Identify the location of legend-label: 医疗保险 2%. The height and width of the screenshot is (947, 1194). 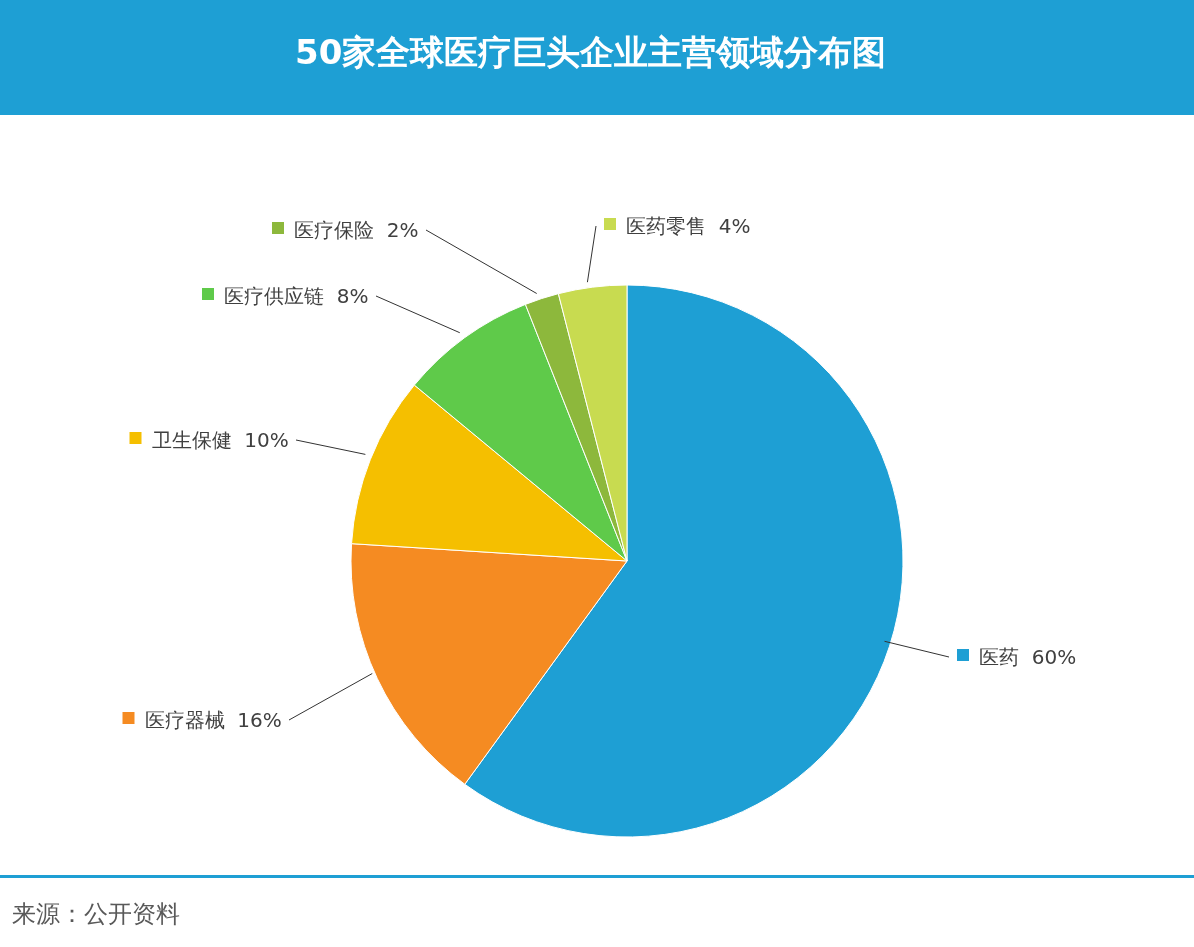
(356, 230).